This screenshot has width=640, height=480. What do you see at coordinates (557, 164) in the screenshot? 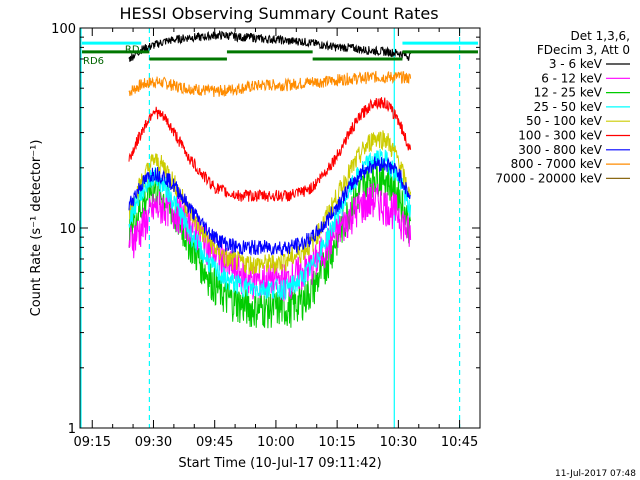
I see `legend-entry: 800 - 7000 keV` at bounding box center [557, 164].